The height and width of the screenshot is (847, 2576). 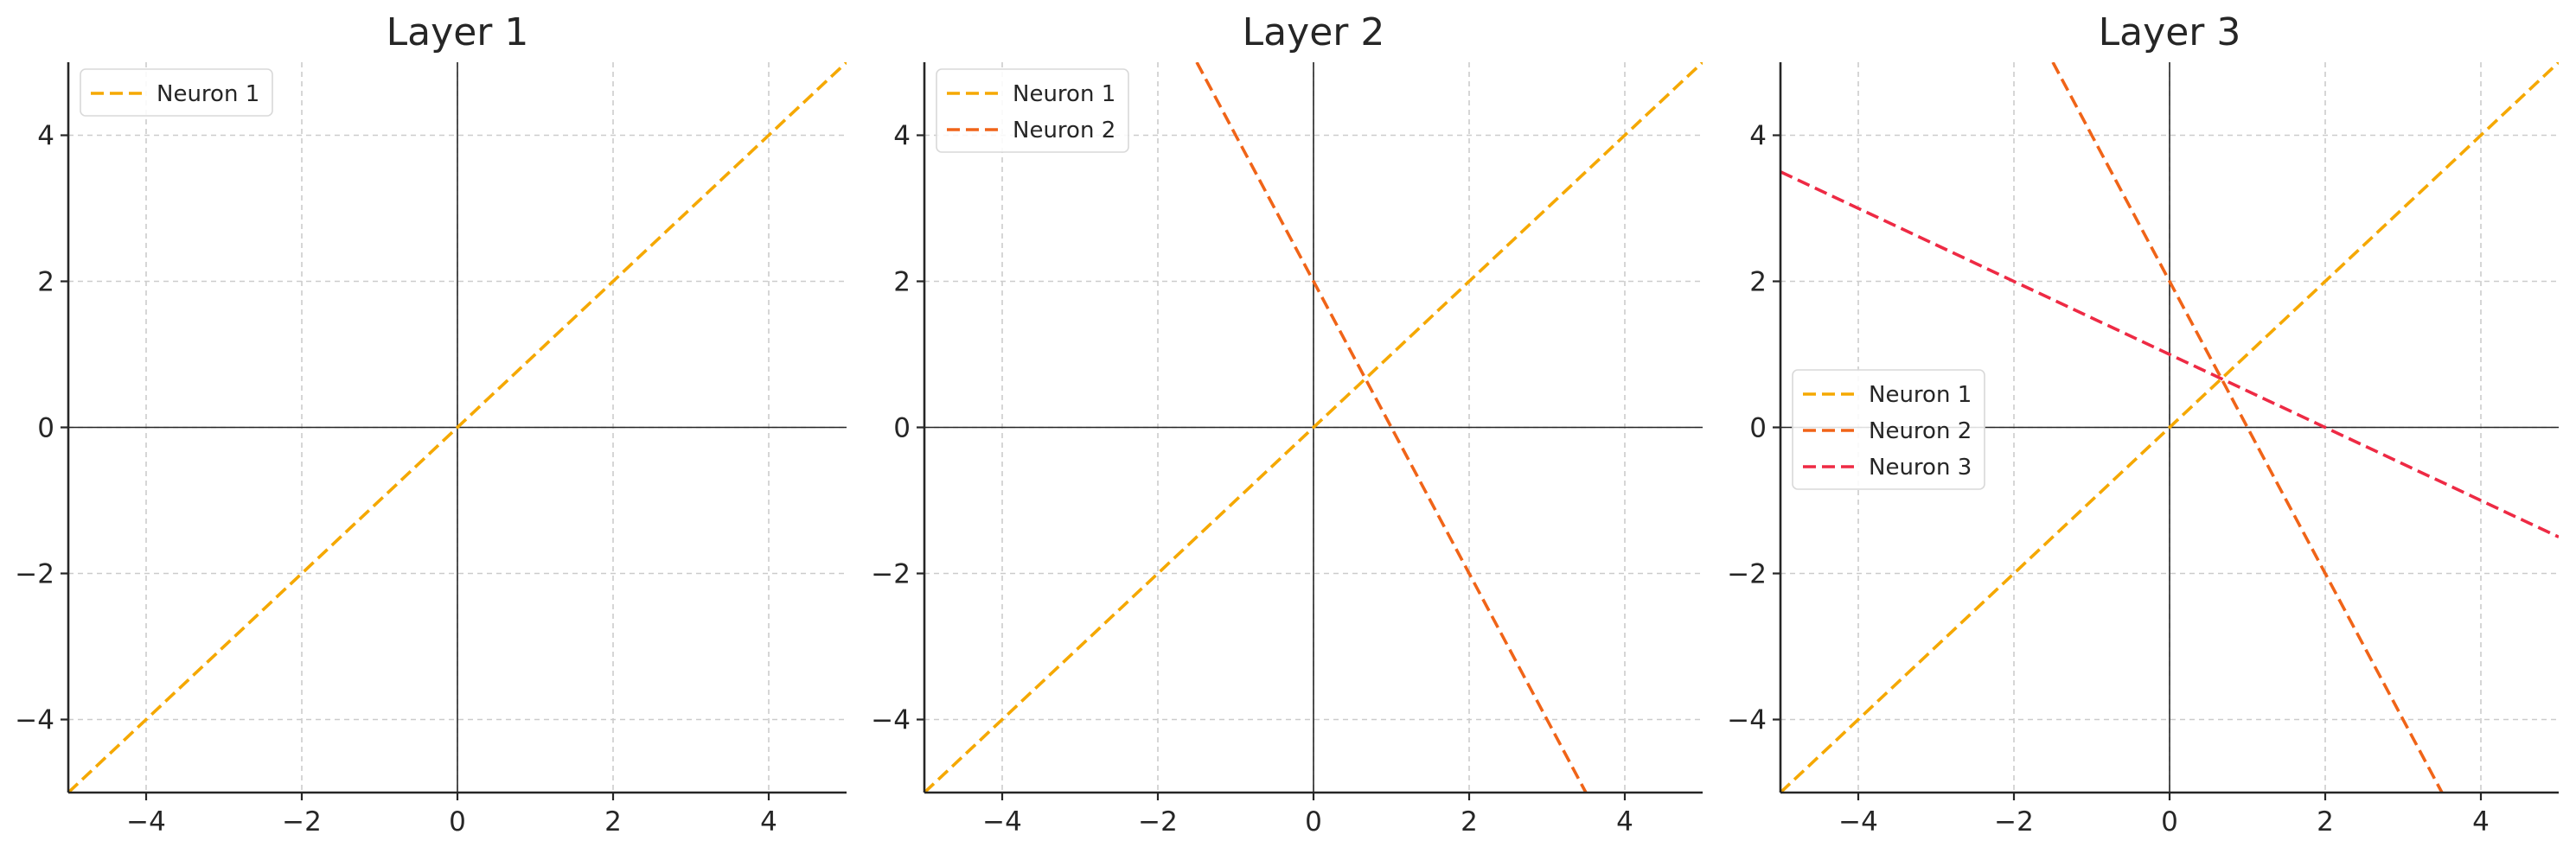 I want to click on legend: Neuron 1, so click(x=177, y=92).